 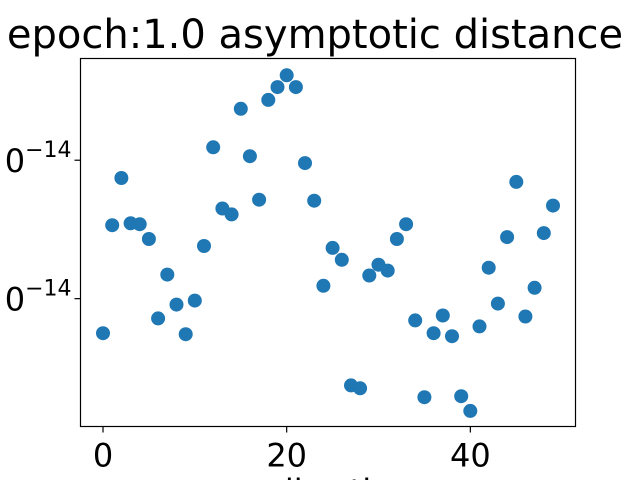 What do you see at coordinates (43, 228) in the screenshot?
I see `y-axis-ticks: 0−140−14` at bounding box center [43, 228].